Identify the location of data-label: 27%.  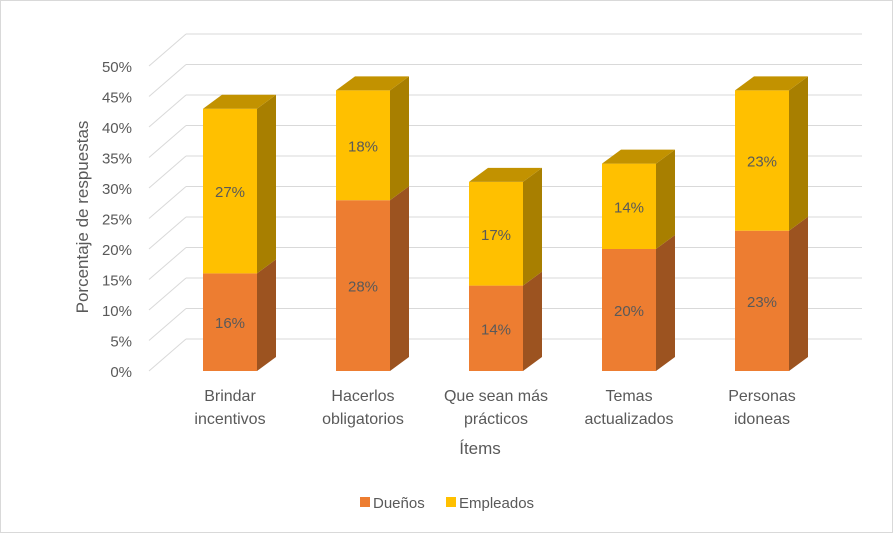
(230, 192).